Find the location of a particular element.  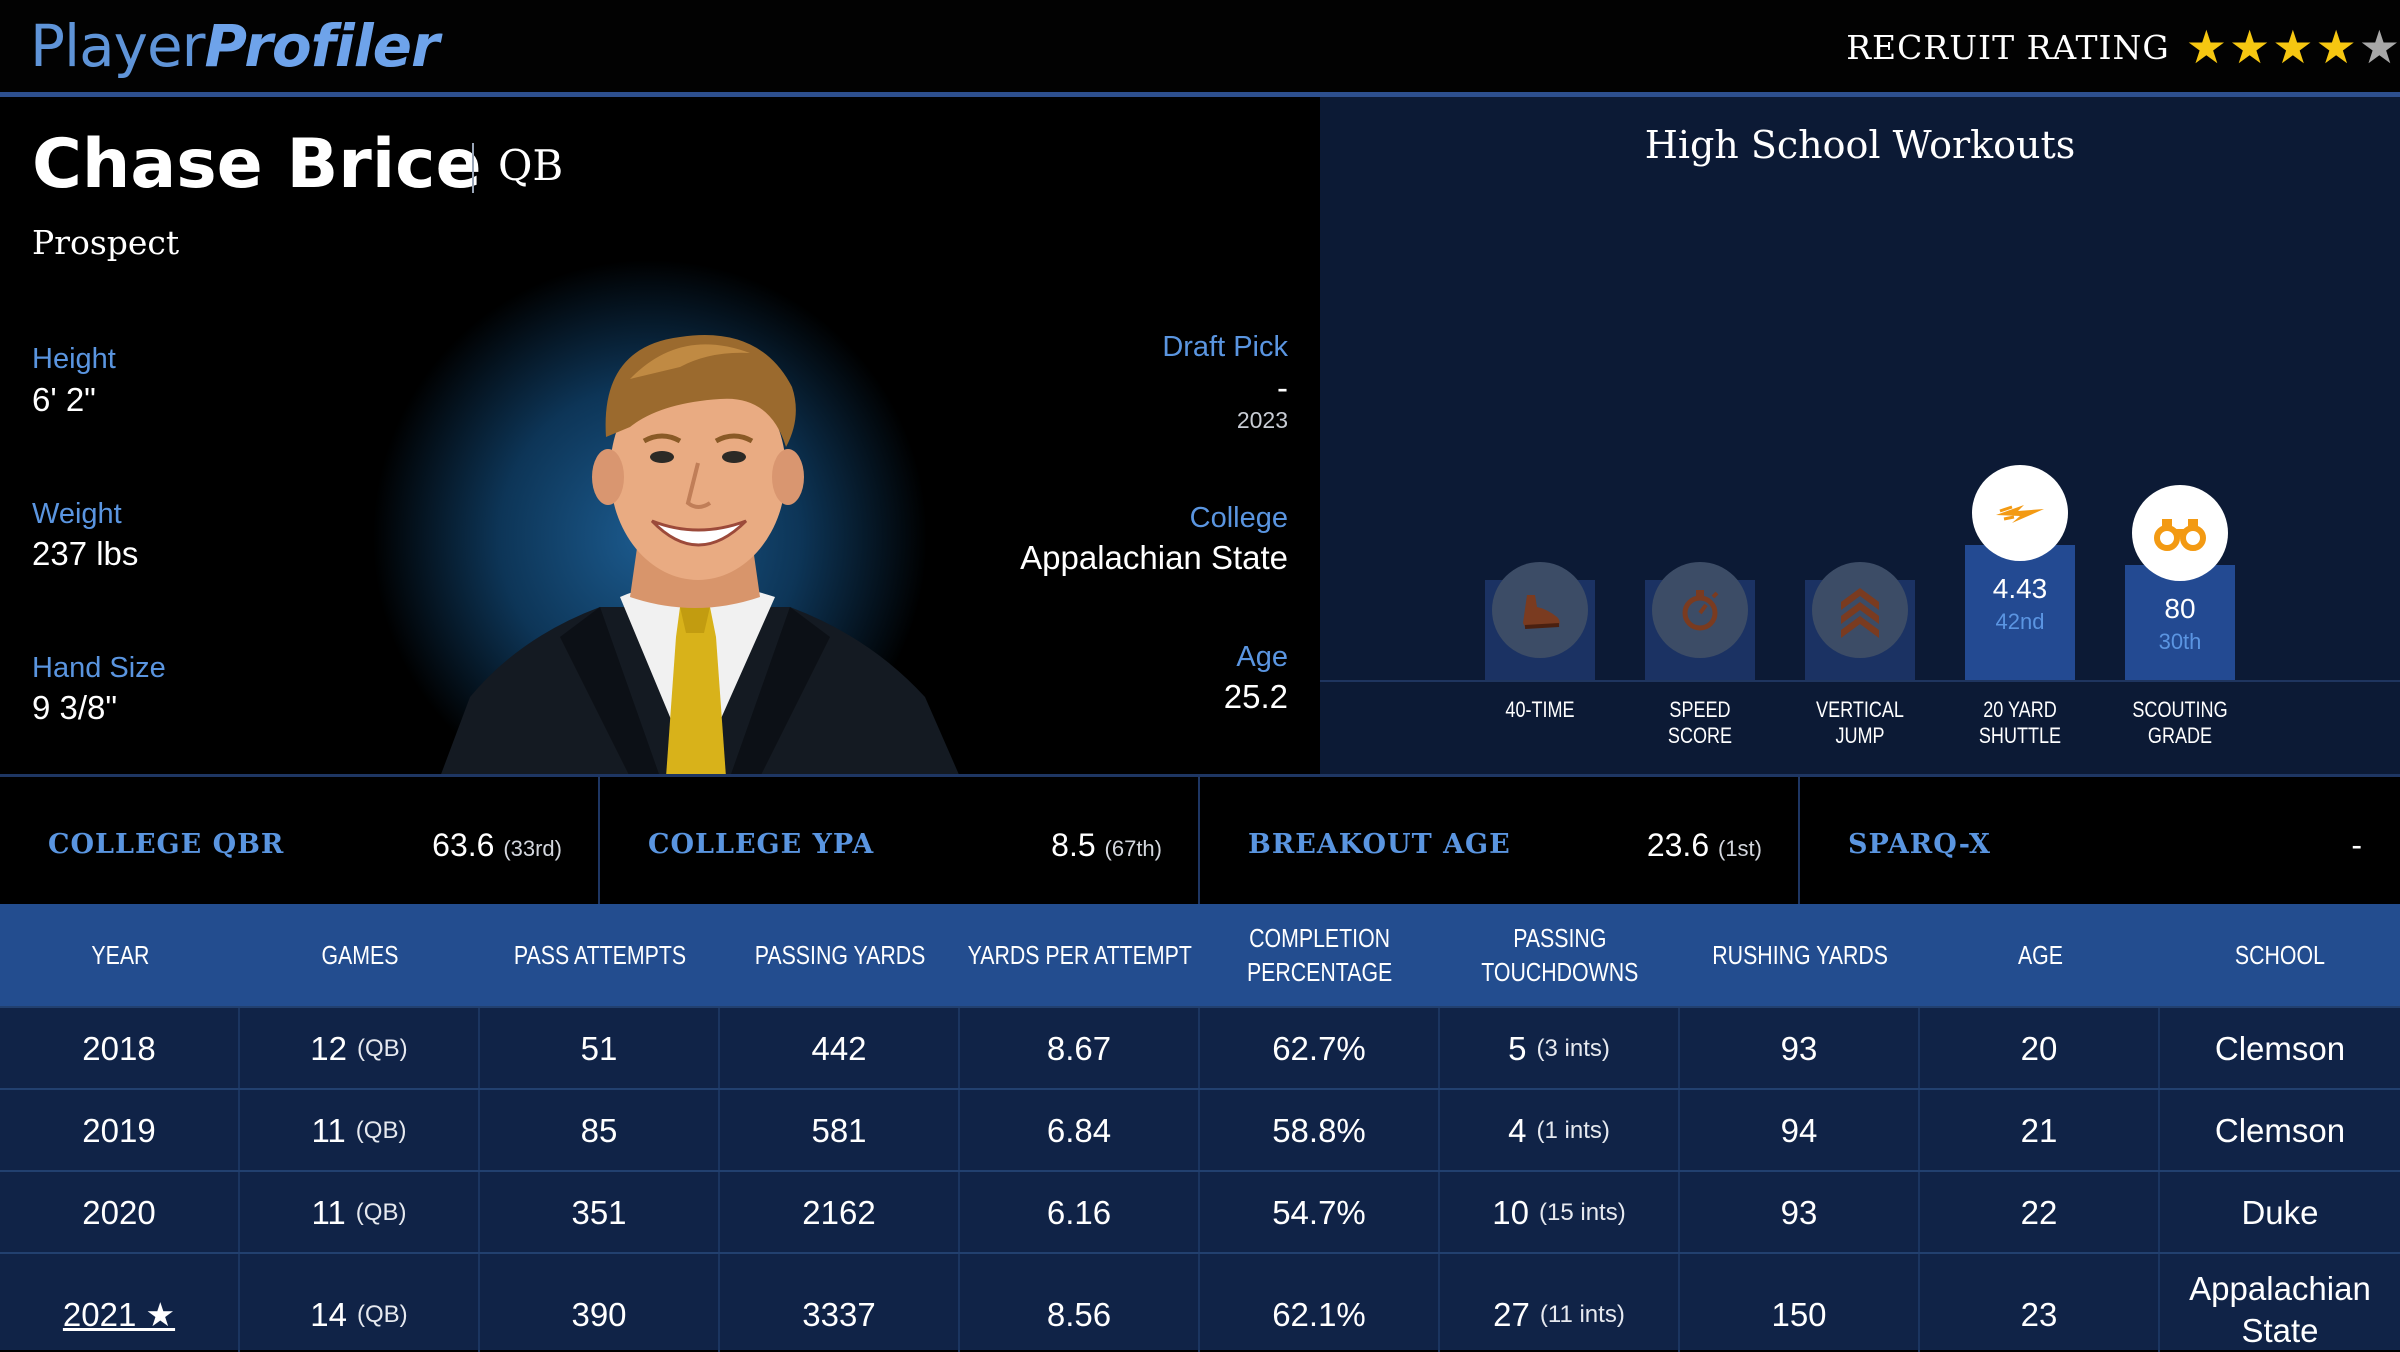

age-value: 25.2 is located at coordinates (1255, 696).